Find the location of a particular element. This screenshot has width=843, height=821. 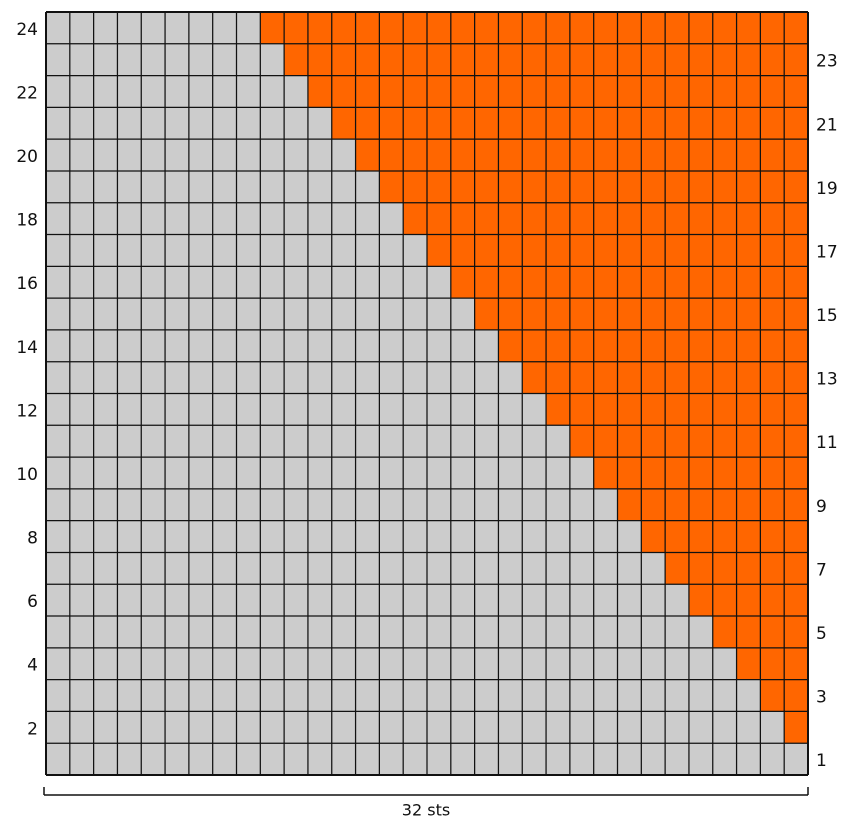

left-row-label: 24 is located at coordinates (27, 30).